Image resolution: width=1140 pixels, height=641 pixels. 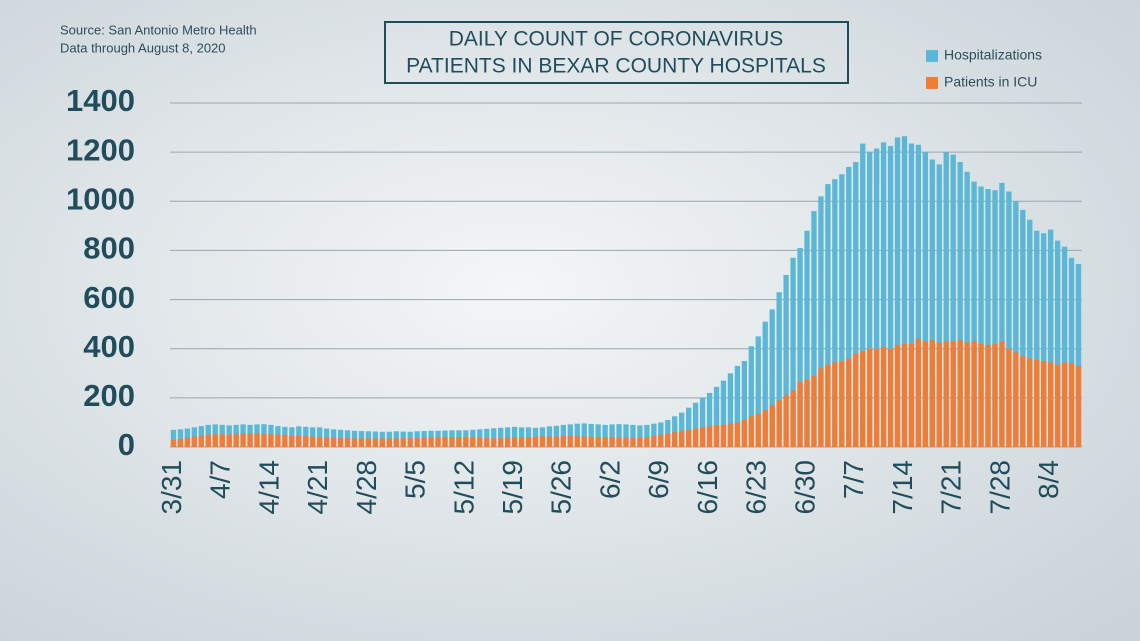 What do you see at coordinates (268, 487) in the screenshot?
I see `x-tick-label: 4/14` at bounding box center [268, 487].